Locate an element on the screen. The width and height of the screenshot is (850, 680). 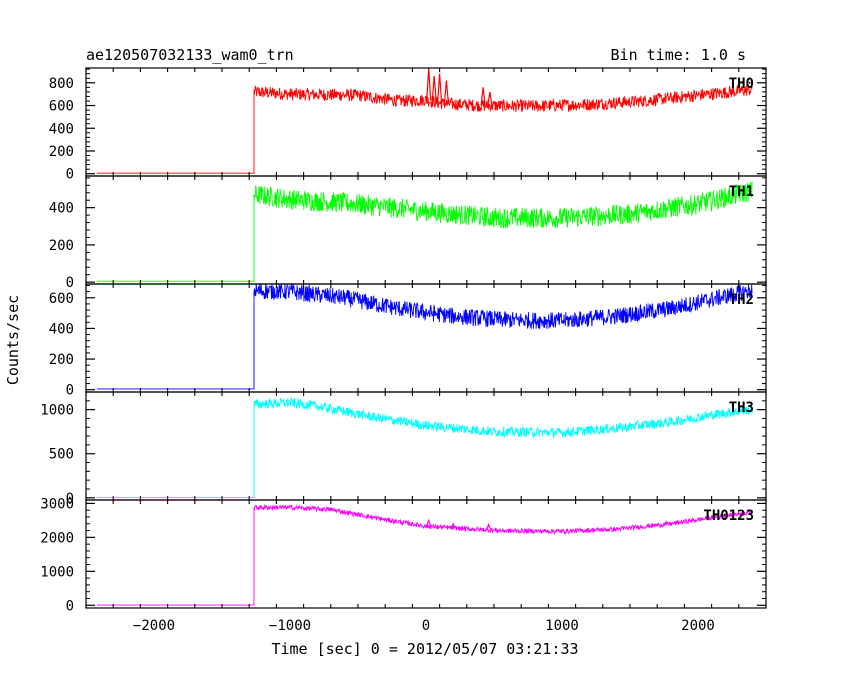
y-tick-label-th0: 200 is located at coordinates (61, 152).